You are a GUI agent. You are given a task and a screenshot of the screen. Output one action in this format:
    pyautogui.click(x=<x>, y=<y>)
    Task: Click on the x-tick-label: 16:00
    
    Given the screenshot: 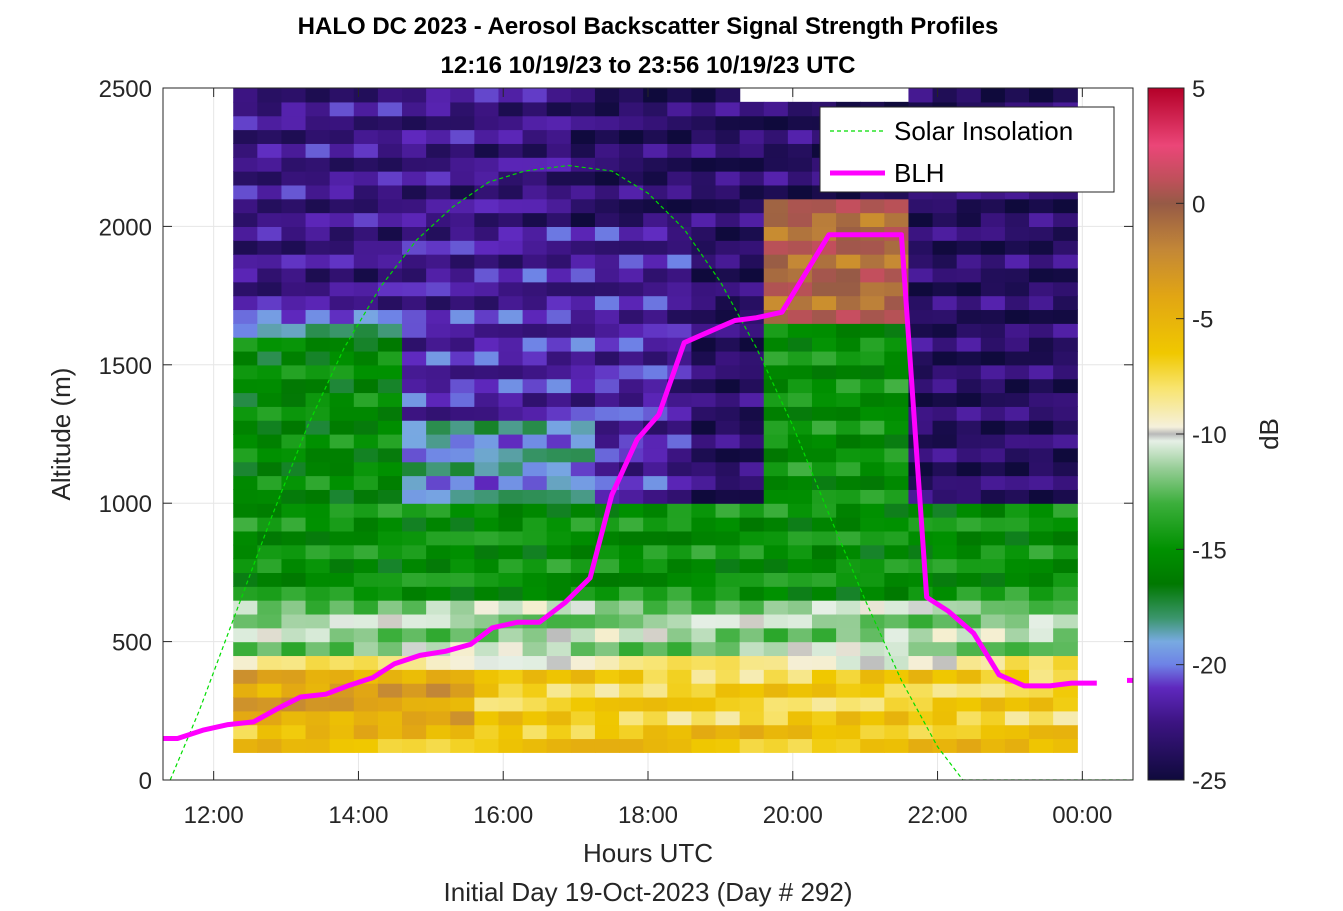 What is the action you would take?
    pyautogui.click(x=503, y=815)
    